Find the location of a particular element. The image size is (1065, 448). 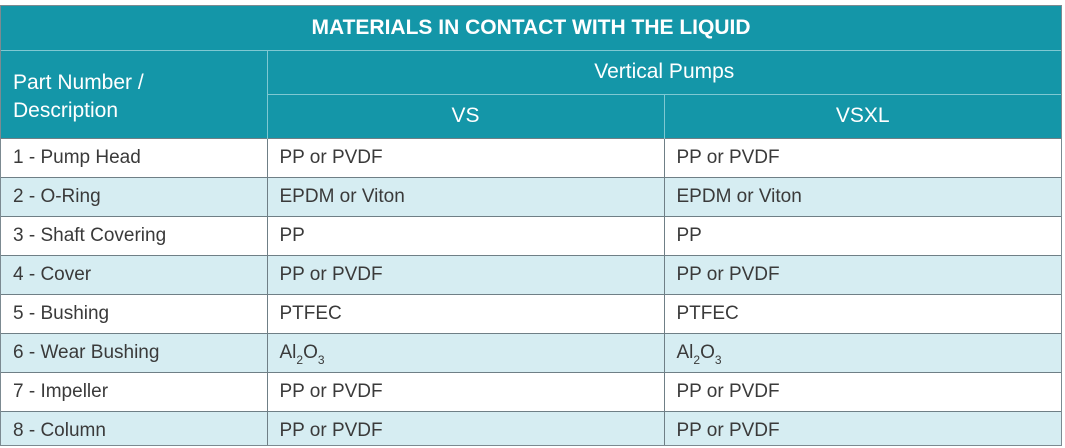

part-cell: 3 - Shaft Covering is located at coordinates (134, 235).